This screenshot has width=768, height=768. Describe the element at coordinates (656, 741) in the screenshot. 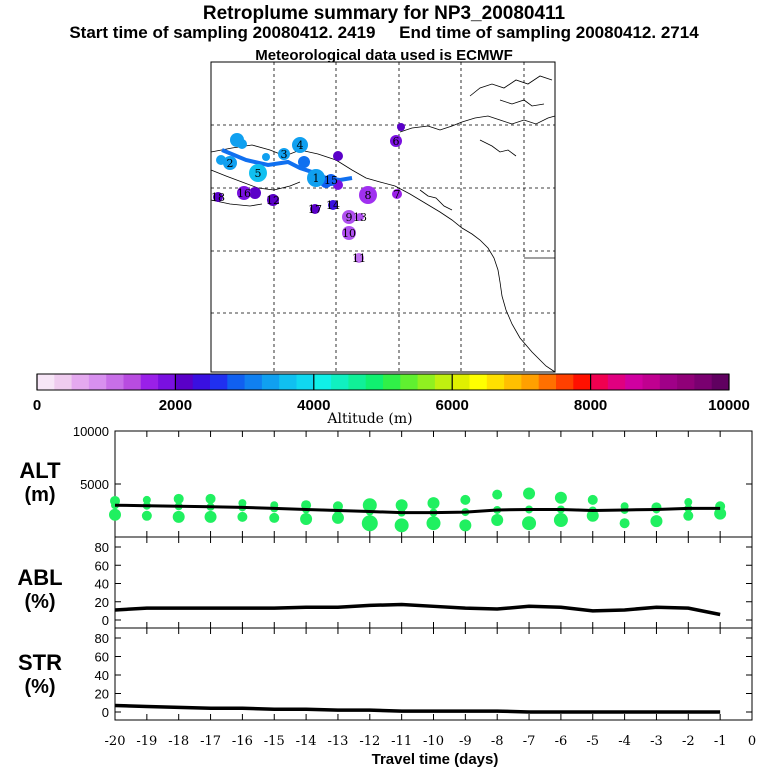

I see `x-tick-label: -3` at that location.